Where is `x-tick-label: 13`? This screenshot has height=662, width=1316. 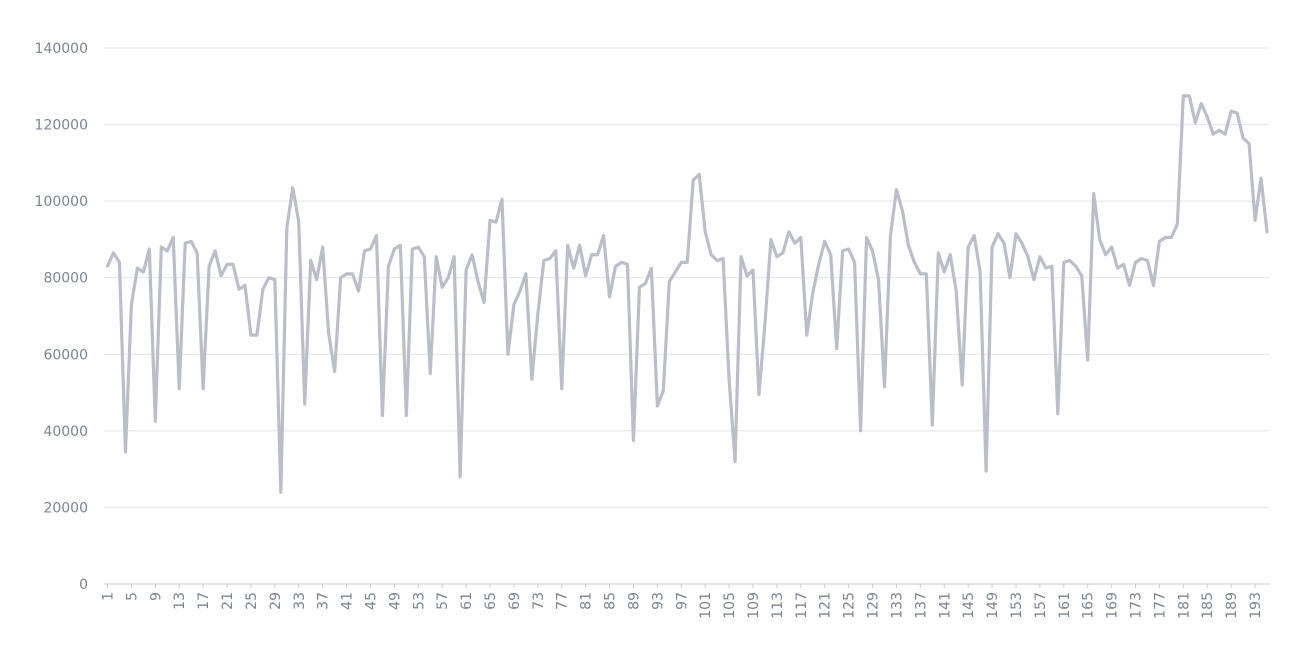
x-tick-label: 13 is located at coordinates (180, 601).